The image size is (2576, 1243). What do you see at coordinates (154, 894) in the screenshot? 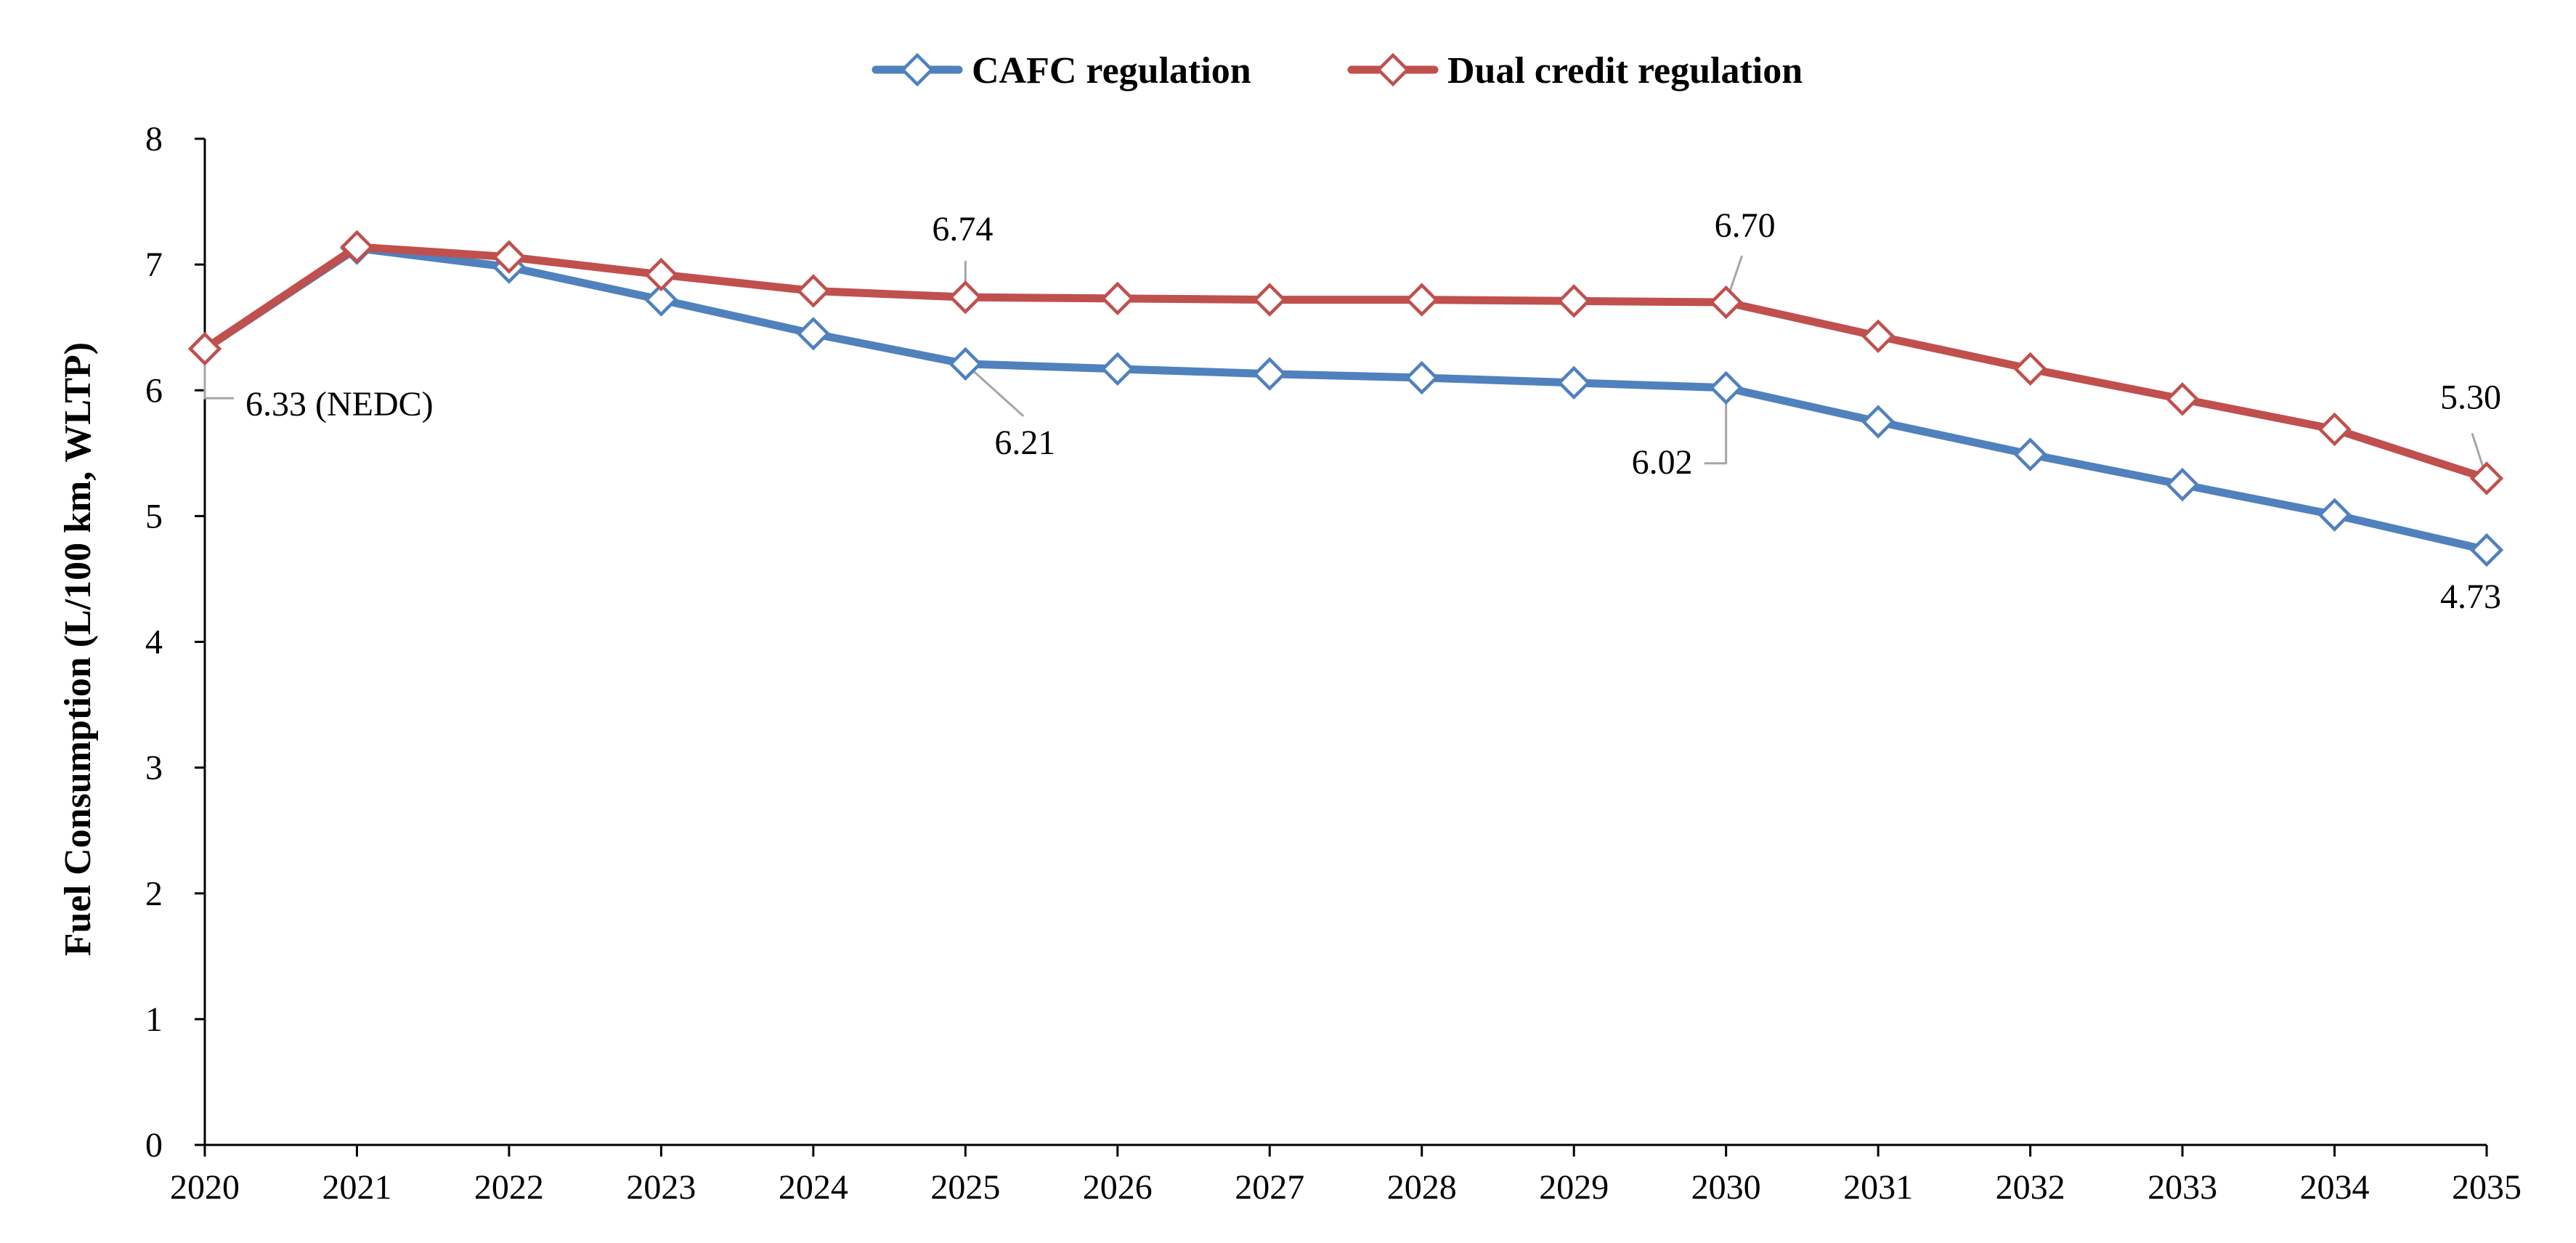
I see `y-tick-label: 2` at bounding box center [154, 894].